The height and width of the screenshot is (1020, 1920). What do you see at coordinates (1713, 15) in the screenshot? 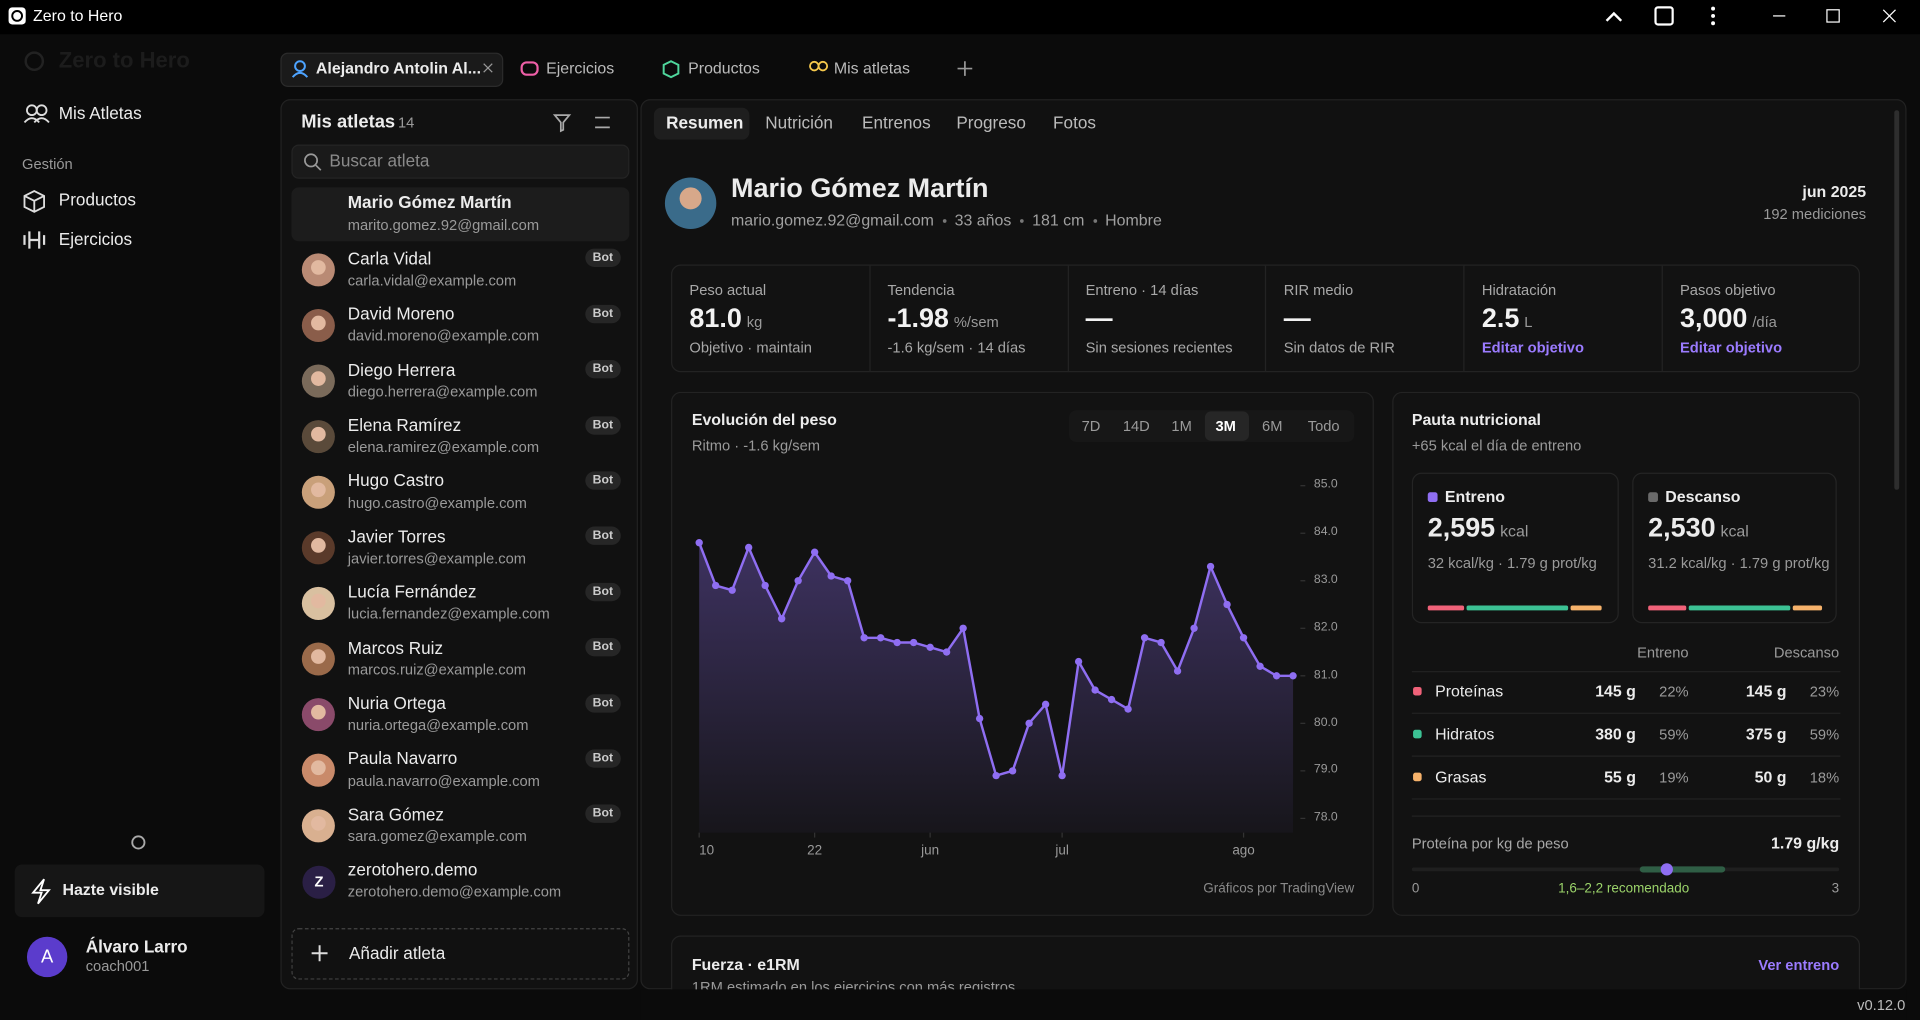
I see `menu-dot` at bounding box center [1713, 15].